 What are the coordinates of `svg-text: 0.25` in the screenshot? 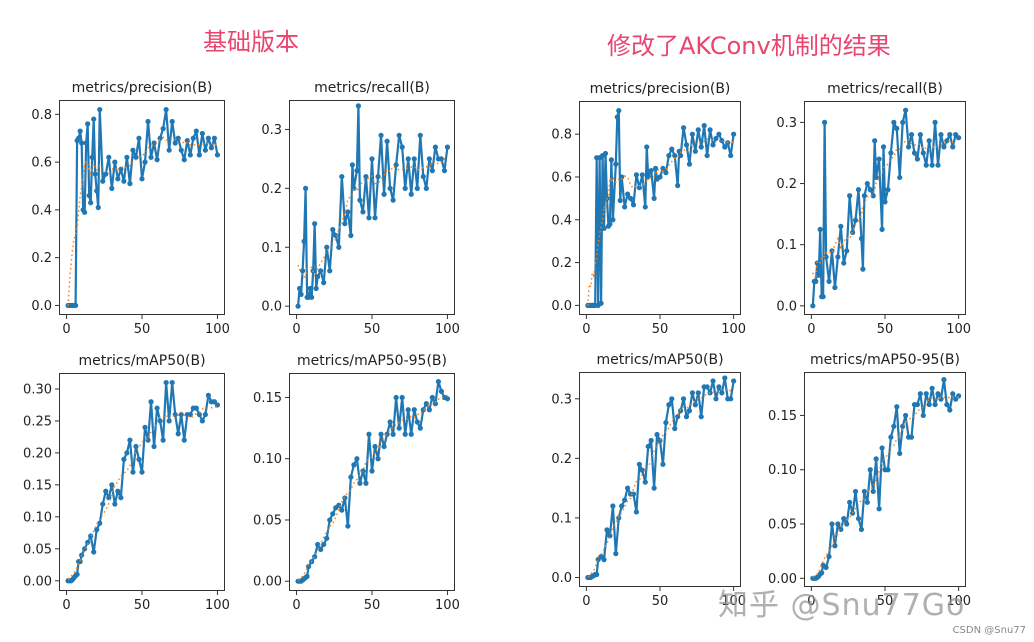 It's located at (37, 421).